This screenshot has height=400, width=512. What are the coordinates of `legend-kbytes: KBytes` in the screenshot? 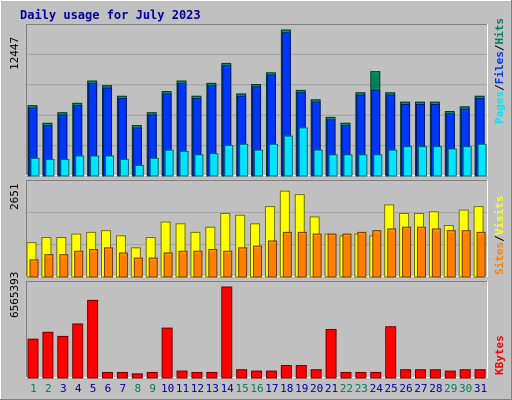 It's located at (499, 355).